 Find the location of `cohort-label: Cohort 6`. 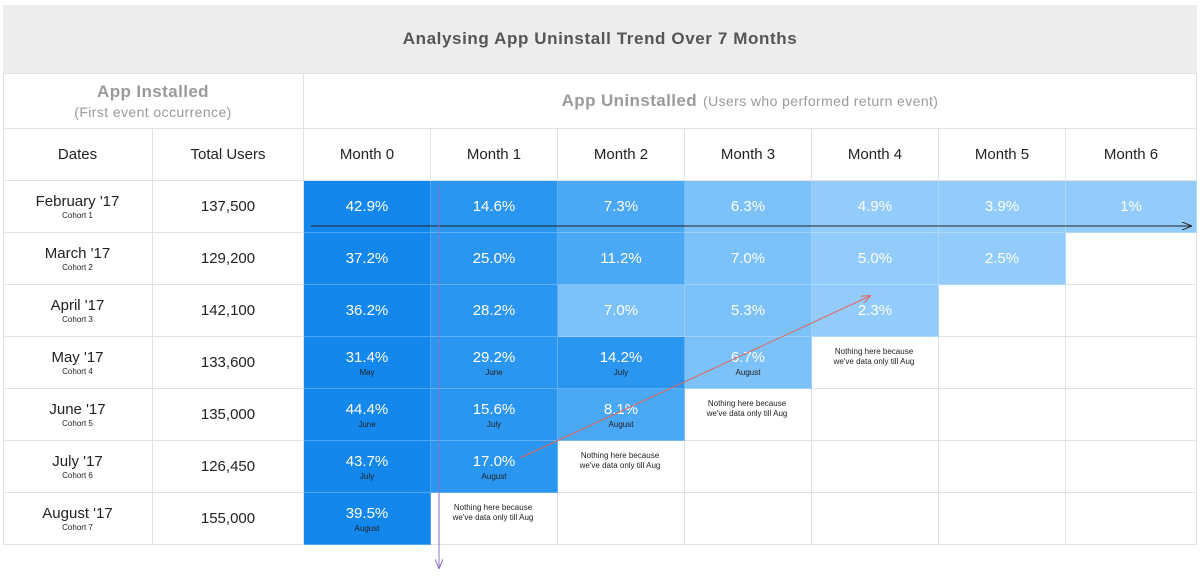

cohort-label: Cohort 6 is located at coordinates (77, 475).